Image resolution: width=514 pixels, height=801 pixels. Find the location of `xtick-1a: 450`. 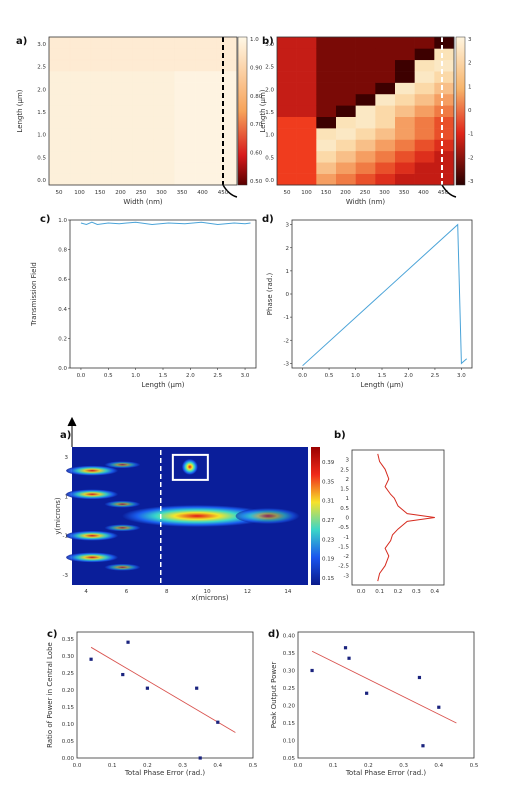

xtick-1a: 450 is located at coordinates (223, 193).